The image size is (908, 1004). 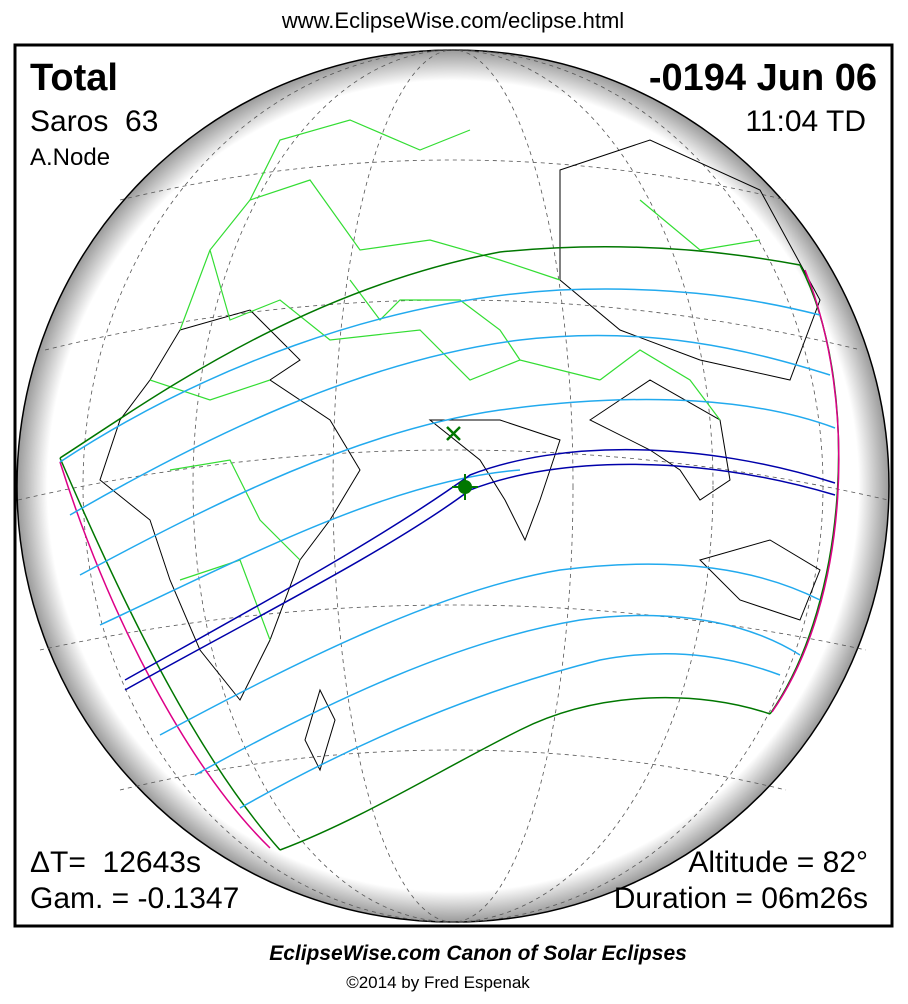 What do you see at coordinates (438, 982) in the screenshot?
I see `footer-credit: ©2014 by Fred Espenak` at bounding box center [438, 982].